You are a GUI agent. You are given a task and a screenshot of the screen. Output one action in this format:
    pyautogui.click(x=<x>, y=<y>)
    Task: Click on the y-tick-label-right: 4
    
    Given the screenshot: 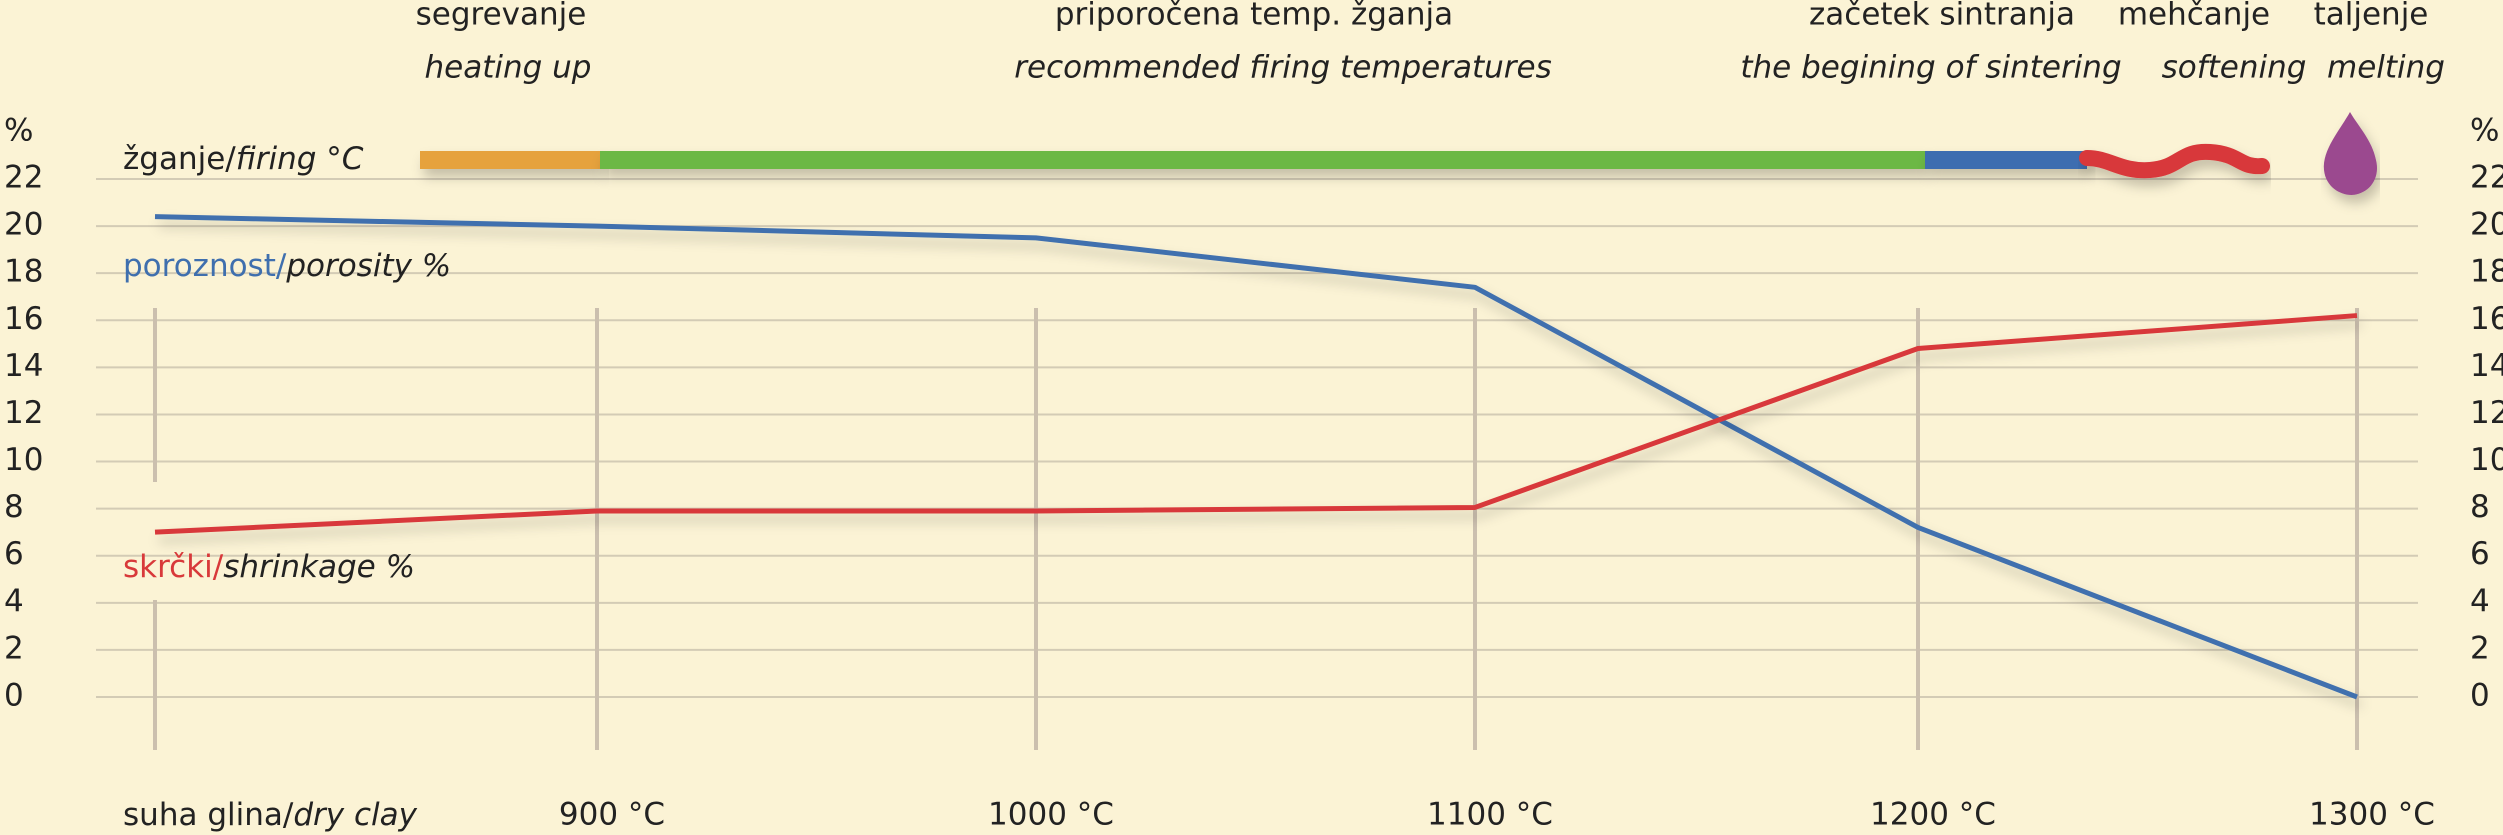 What is the action you would take?
    pyautogui.click(x=2480, y=601)
    